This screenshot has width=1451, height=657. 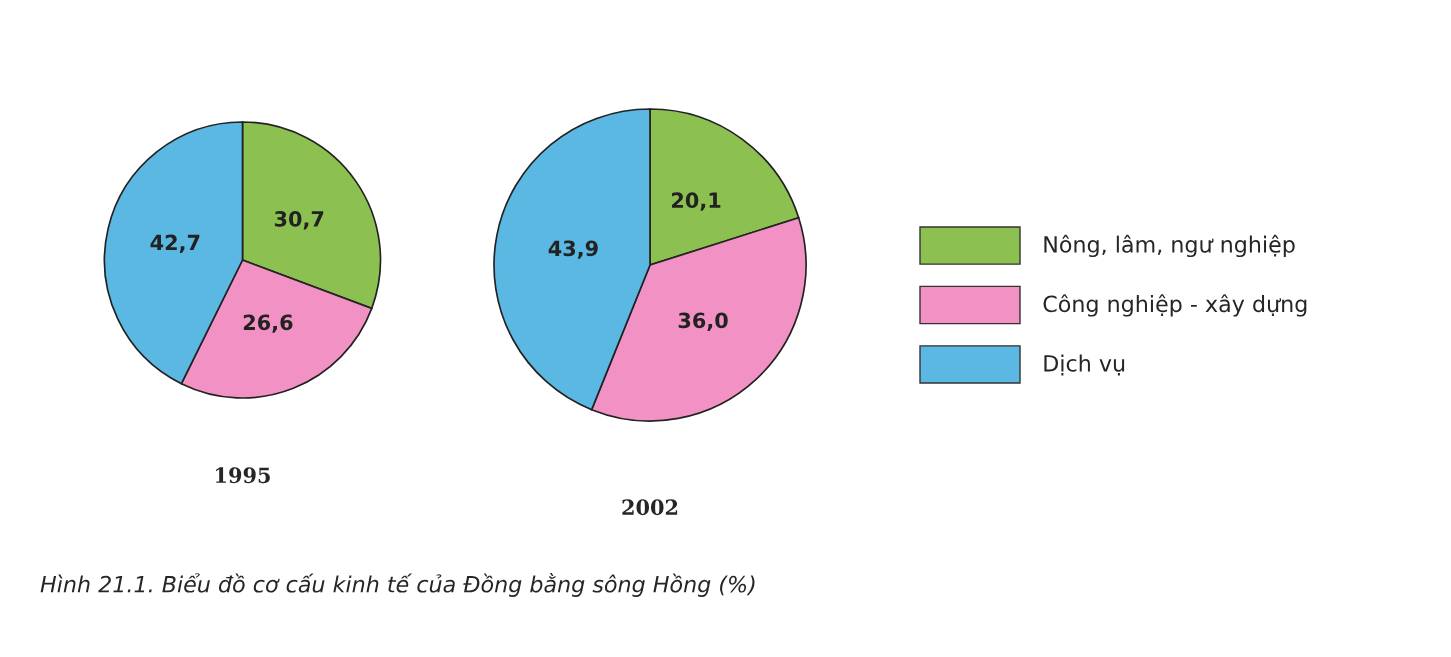 I want to click on data-label: 36,0, so click(x=703, y=321).